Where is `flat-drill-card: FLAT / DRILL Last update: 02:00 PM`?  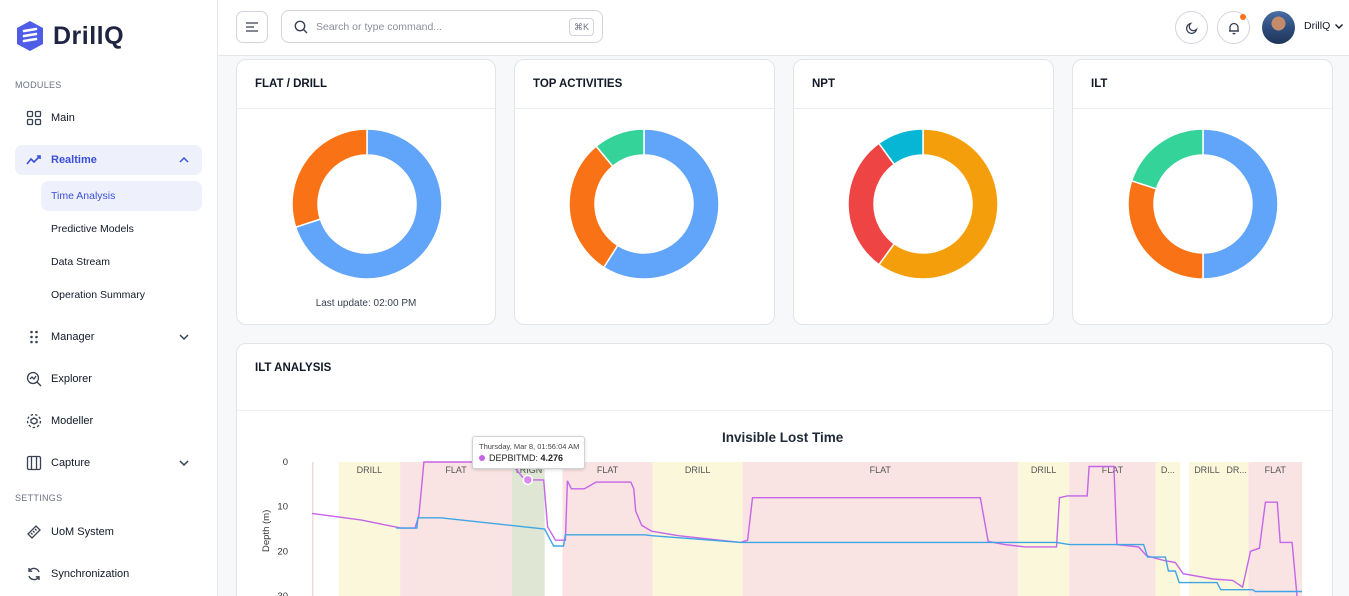
flat-drill-card: FLAT / DRILL Last update: 02:00 PM is located at coordinates (366, 192).